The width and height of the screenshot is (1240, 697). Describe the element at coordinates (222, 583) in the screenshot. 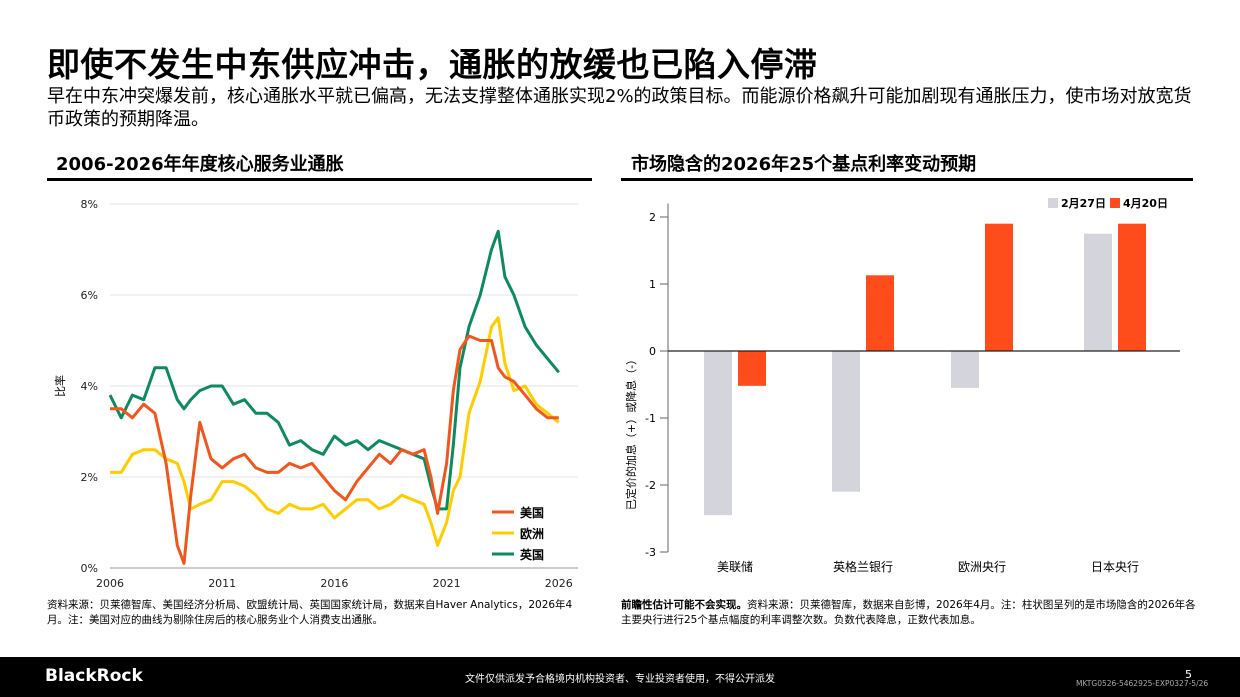

I see `x-tick-label: 2011` at that location.